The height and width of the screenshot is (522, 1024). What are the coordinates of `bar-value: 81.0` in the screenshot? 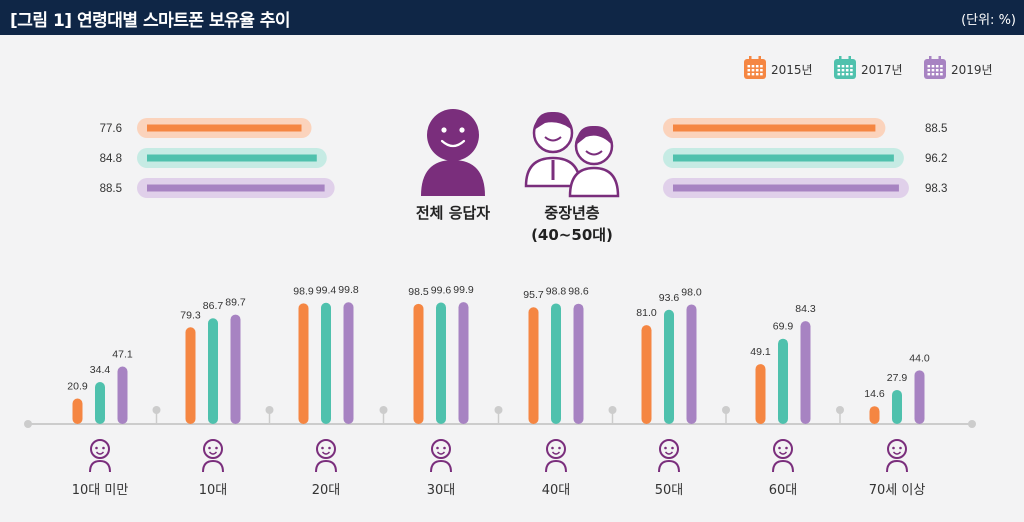 It's located at (646, 313).